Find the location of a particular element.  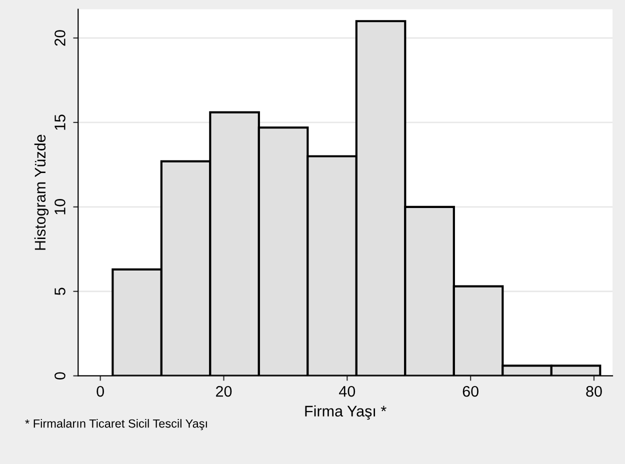

x-axis-title: Firma Yaşı * is located at coordinates (345, 412).